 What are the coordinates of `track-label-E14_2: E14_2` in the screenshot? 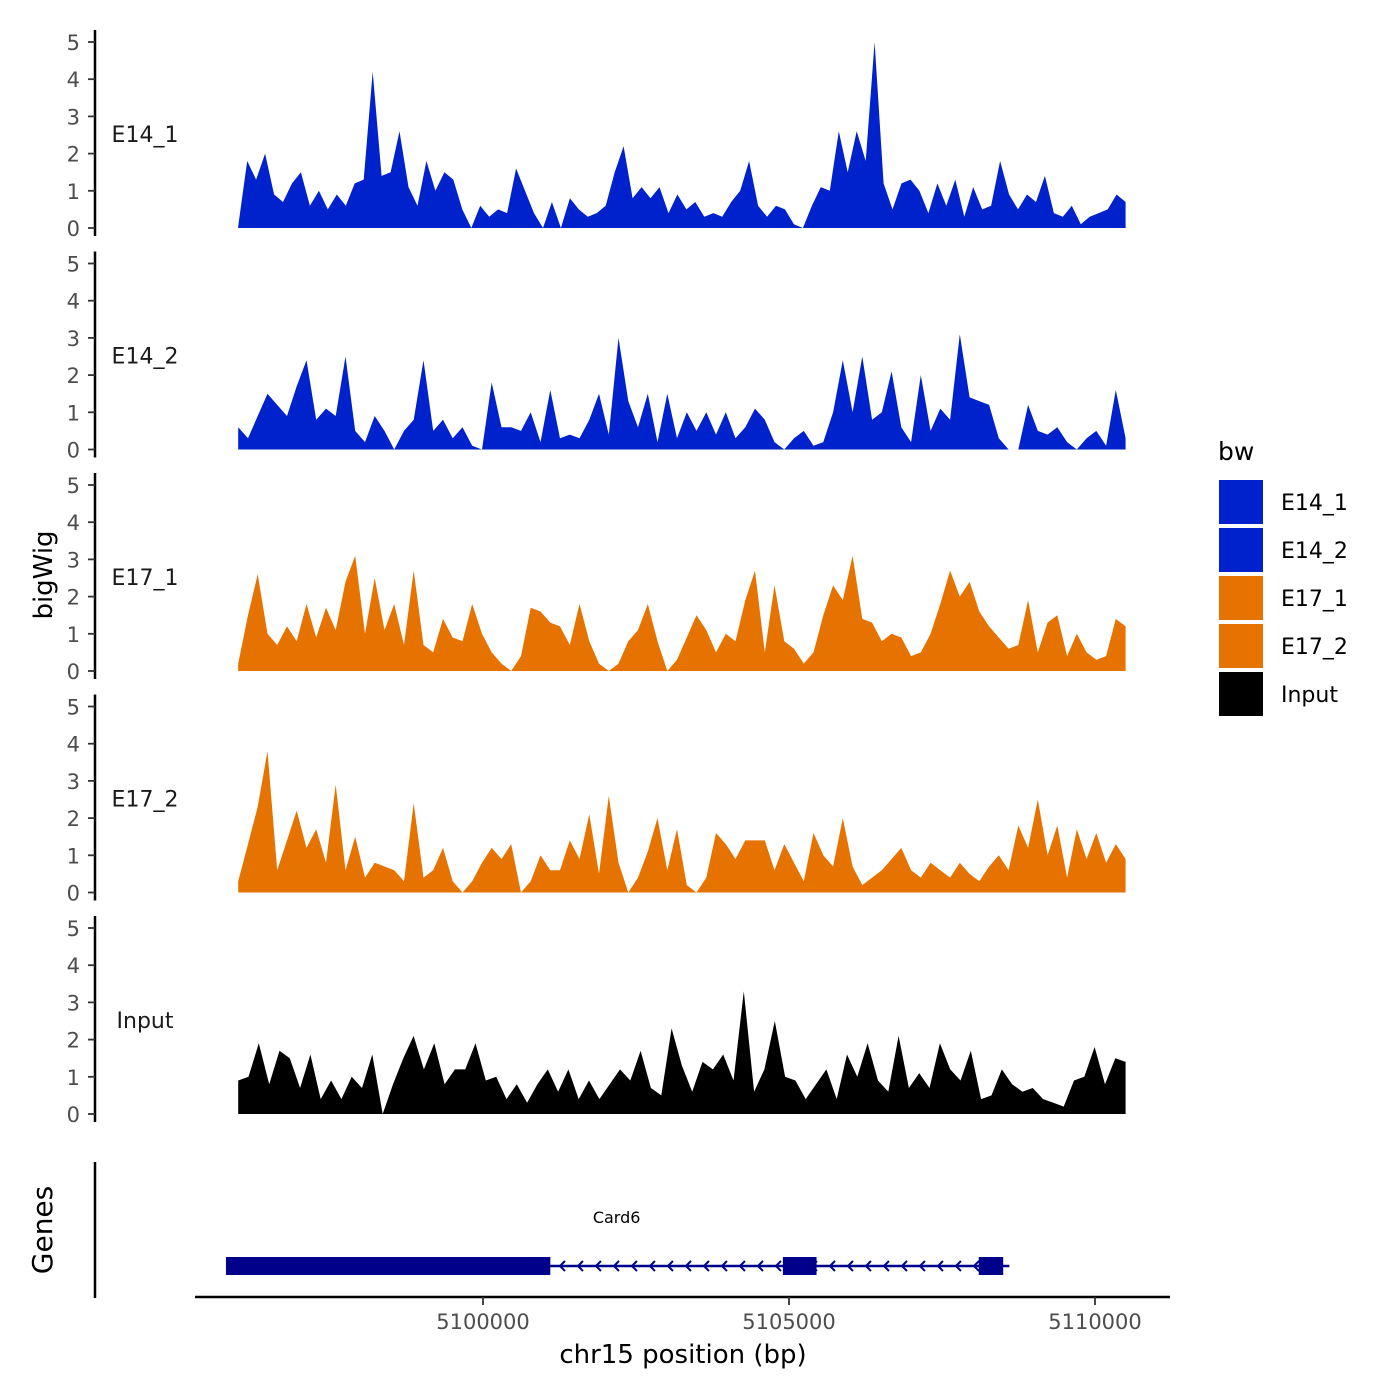 It's located at (145, 357).